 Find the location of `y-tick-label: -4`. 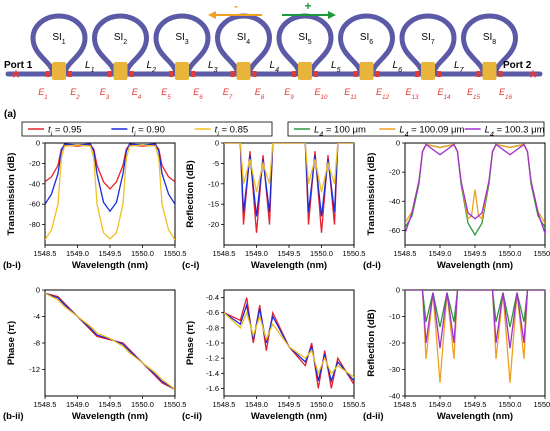

y-tick-label: -4 is located at coordinates (36, 316).